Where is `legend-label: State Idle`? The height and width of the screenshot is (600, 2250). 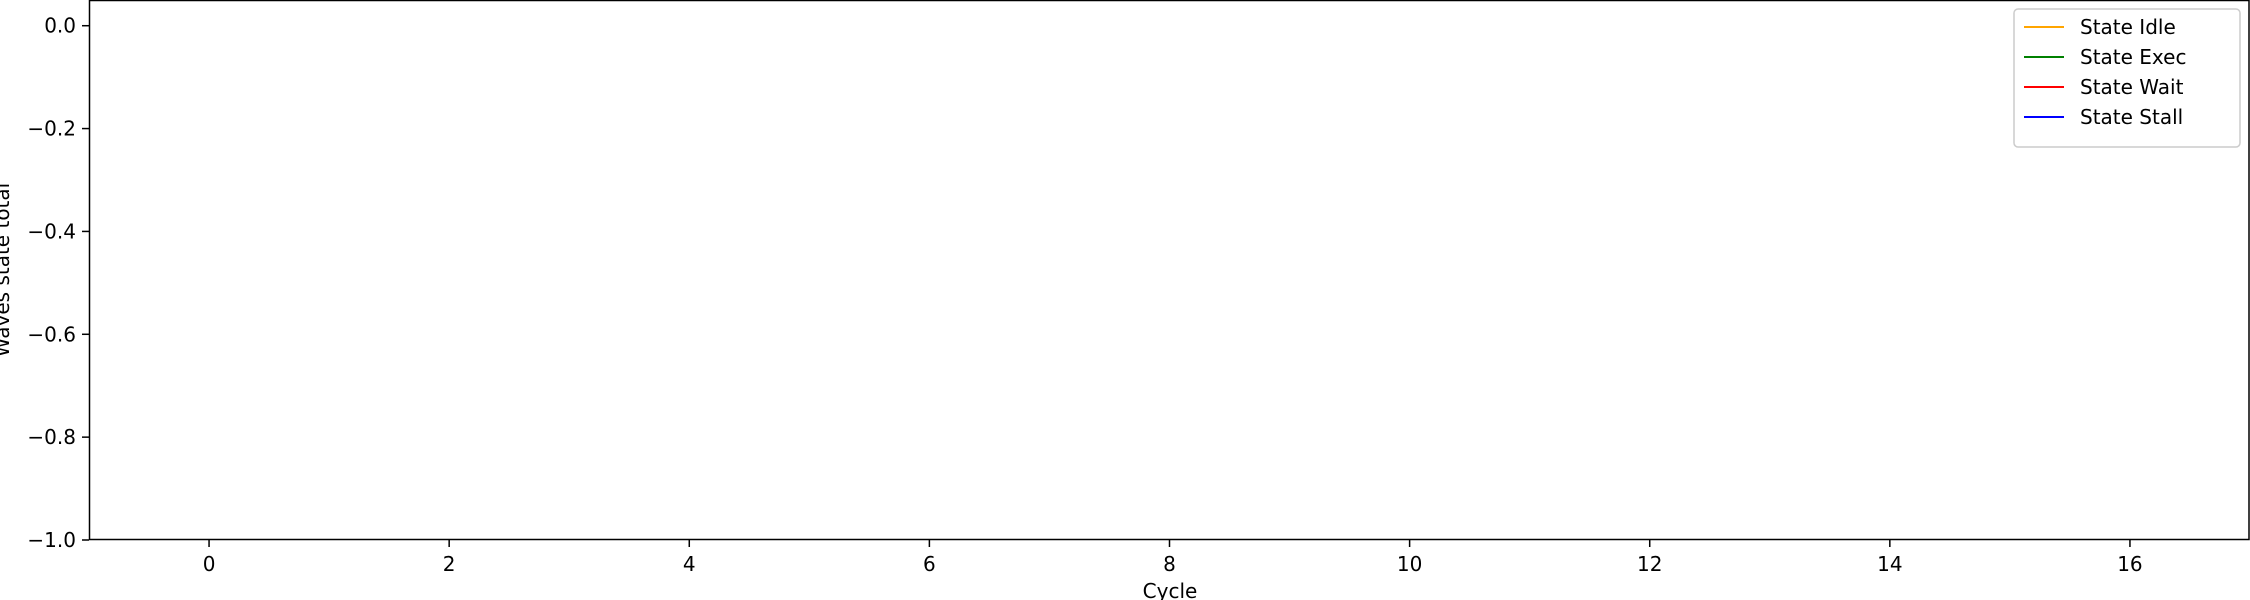 legend-label: State Idle is located at coordinates (2128, 27).